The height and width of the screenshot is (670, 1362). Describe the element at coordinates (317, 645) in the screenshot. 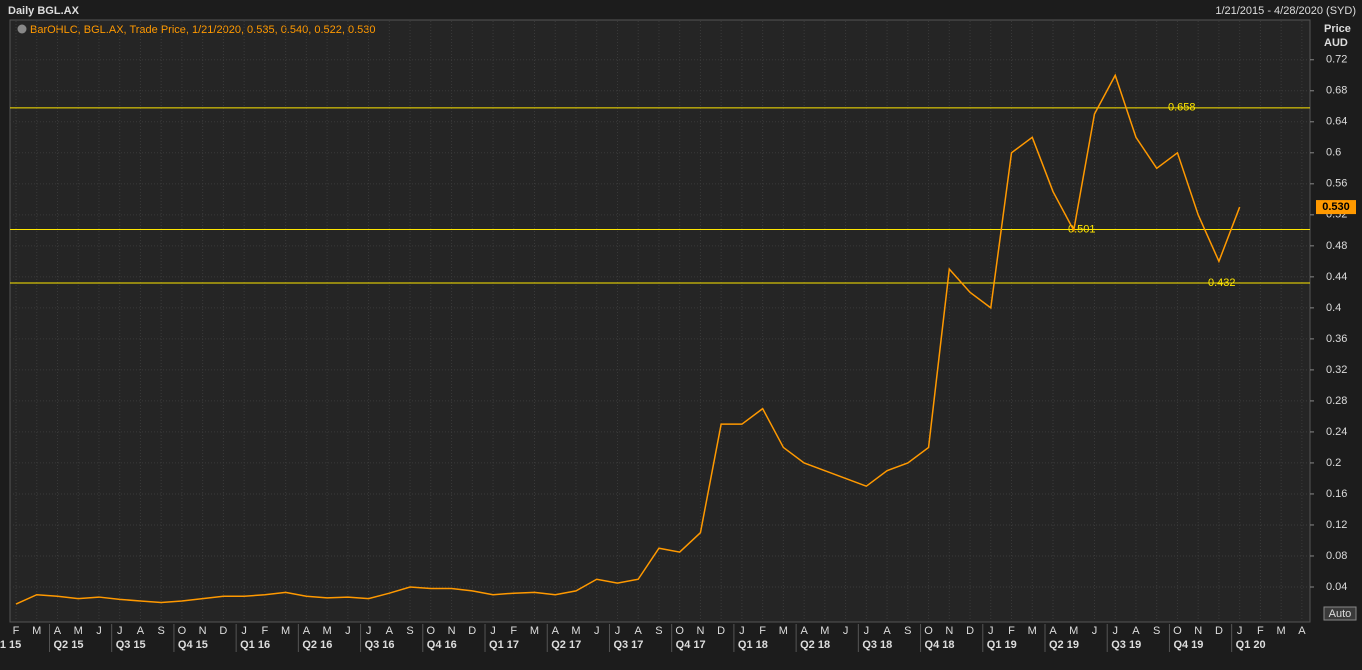

I see `quarter-label: Q2 16` at that location.